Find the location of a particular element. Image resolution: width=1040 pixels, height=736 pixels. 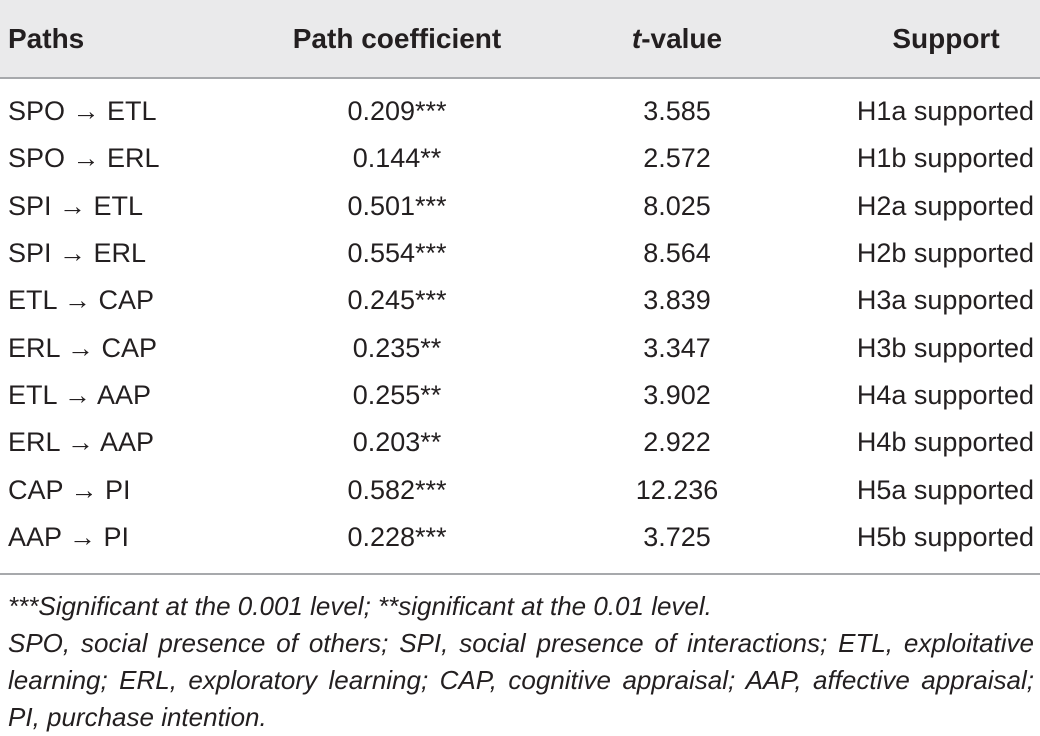

table-row: SPO → ERL 0.144** 2.572 H1b supported is located at coordinates (520, 158).